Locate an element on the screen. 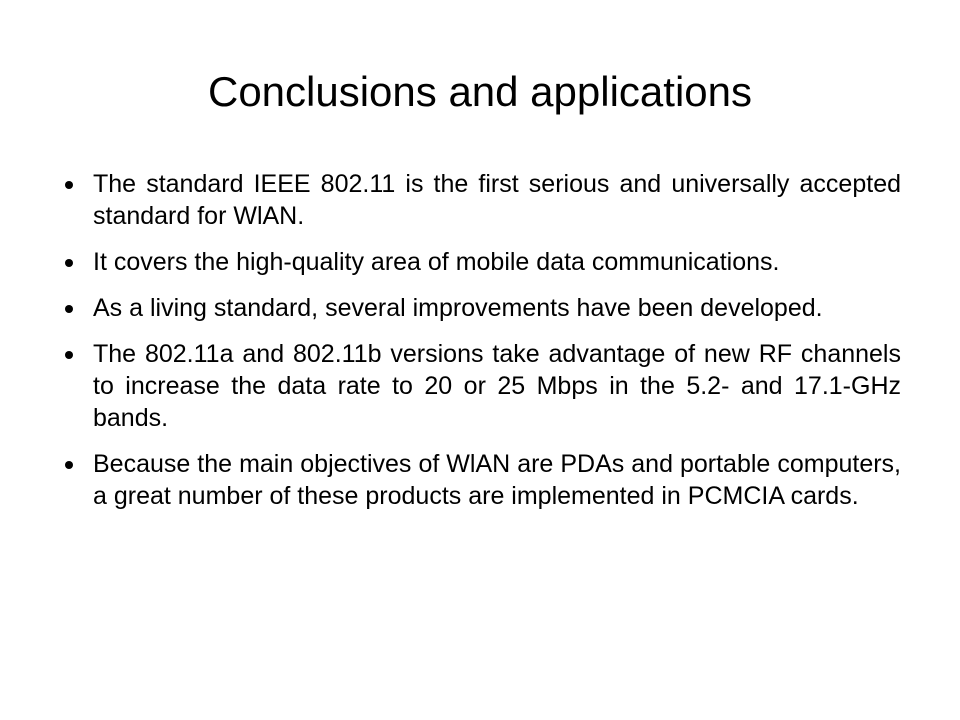 The image size is (960, 720). slide-title: Conclusions and applications is located at coordinates (479, 91).